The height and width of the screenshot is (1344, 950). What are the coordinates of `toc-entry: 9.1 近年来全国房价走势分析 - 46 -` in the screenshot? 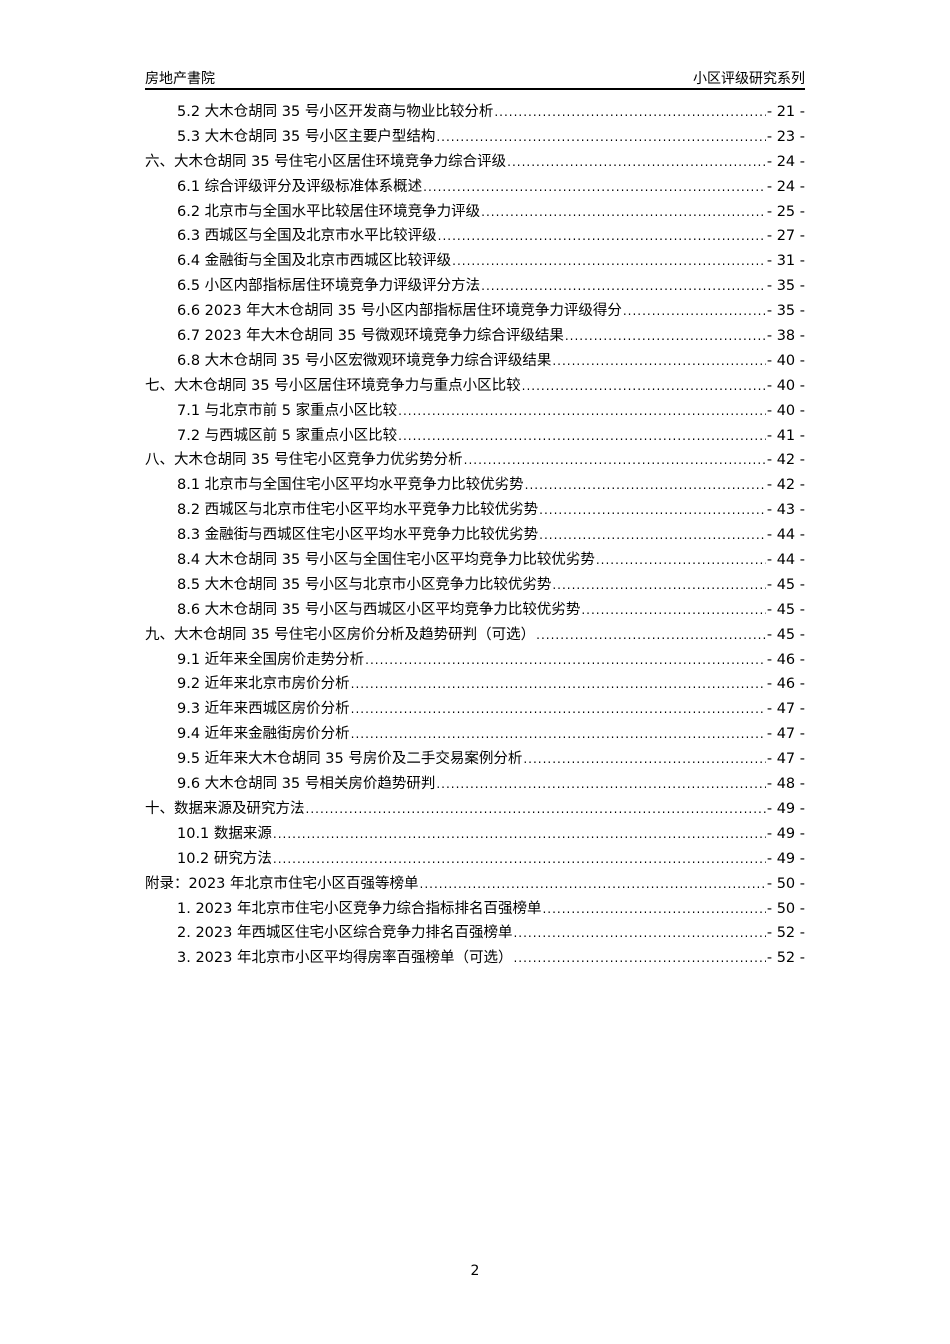 It's located at (475, 660).